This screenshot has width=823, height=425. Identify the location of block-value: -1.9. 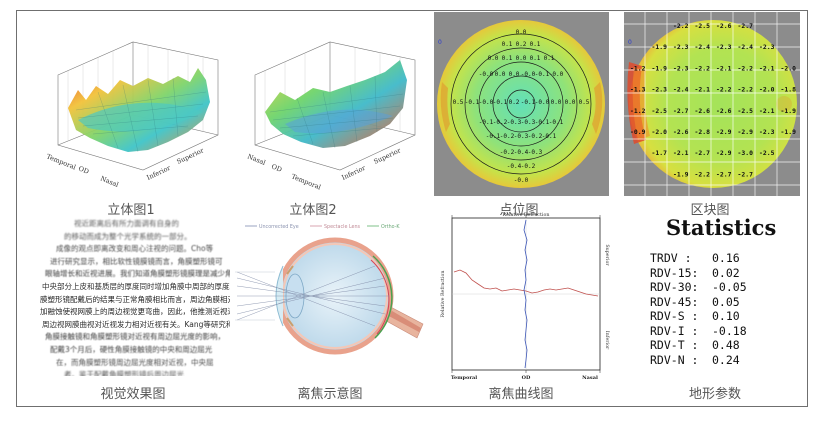
(789, 111).